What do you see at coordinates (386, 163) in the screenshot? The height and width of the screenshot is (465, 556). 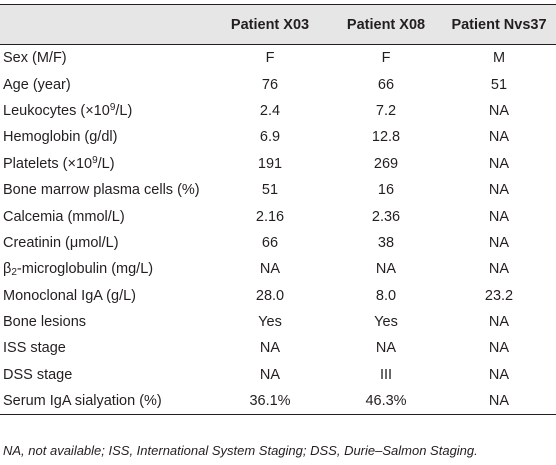 I see `cell-value: 269` at bounding box center [386, 163].